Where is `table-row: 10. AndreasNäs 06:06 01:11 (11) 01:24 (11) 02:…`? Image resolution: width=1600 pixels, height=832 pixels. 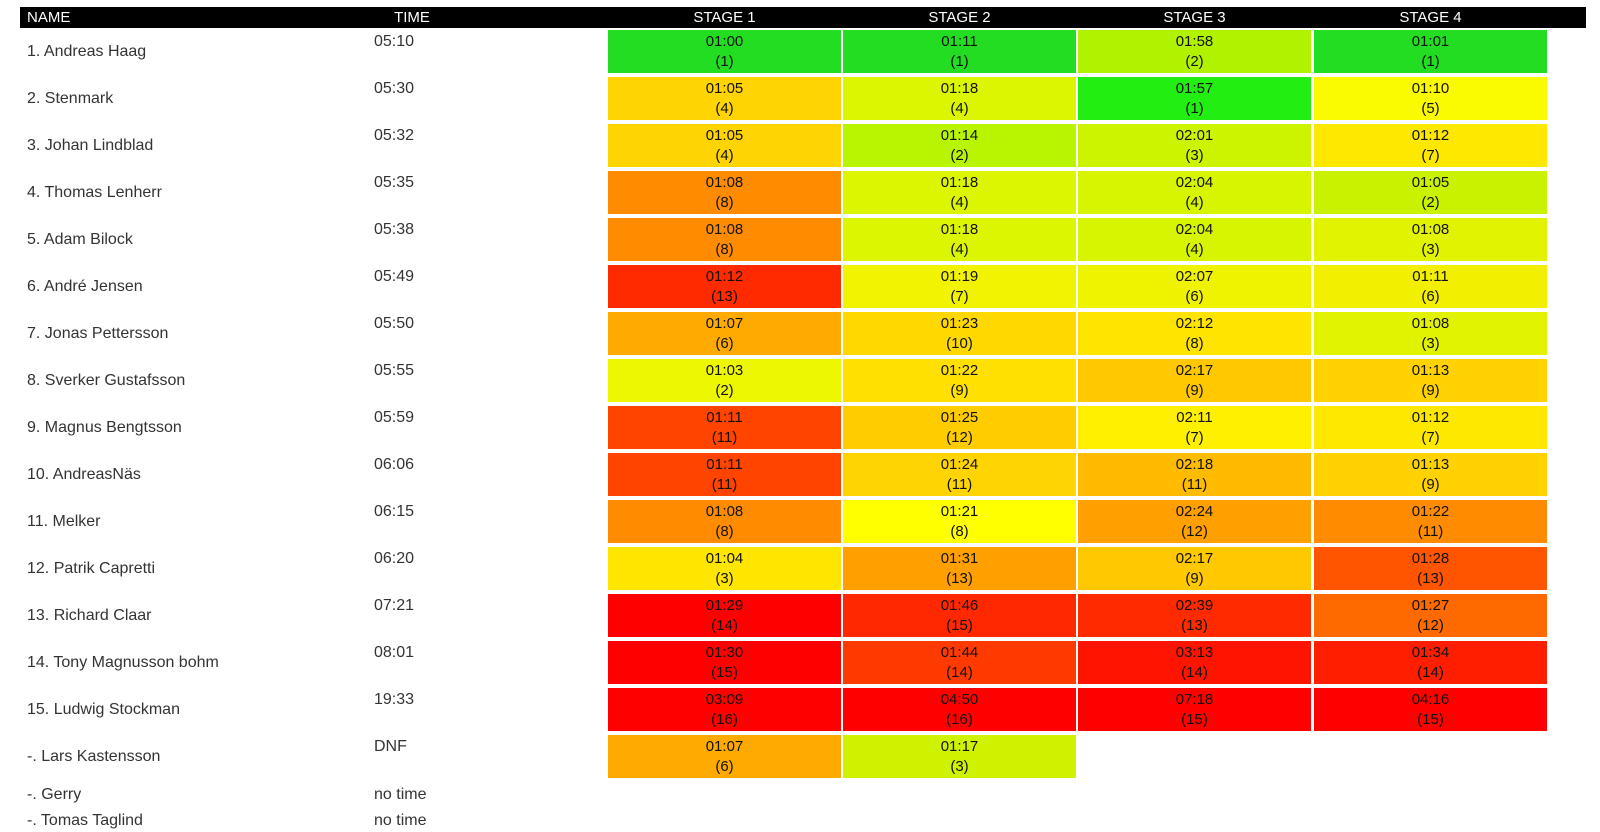 table-row: 10. AndreasNäs 06:06 01:11 (11) 01:24 (11) 02:… is located at coordinates (803, 474).